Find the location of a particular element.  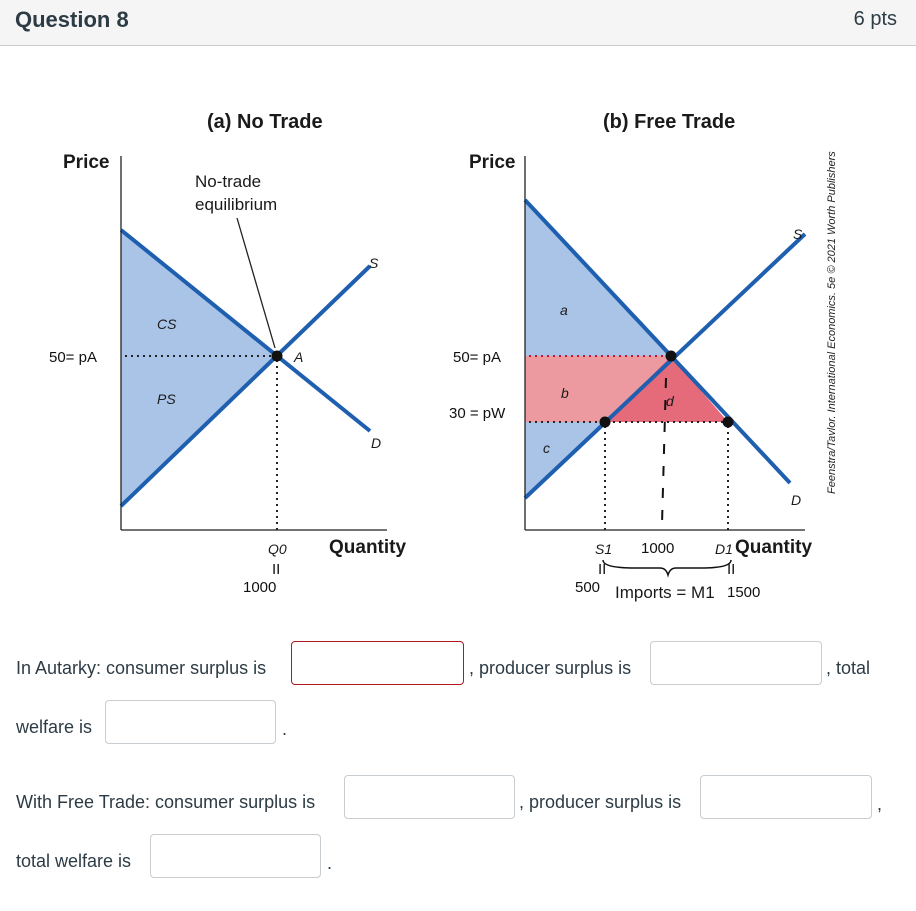

autarky-ps-input is located at coordinates (736, 663).